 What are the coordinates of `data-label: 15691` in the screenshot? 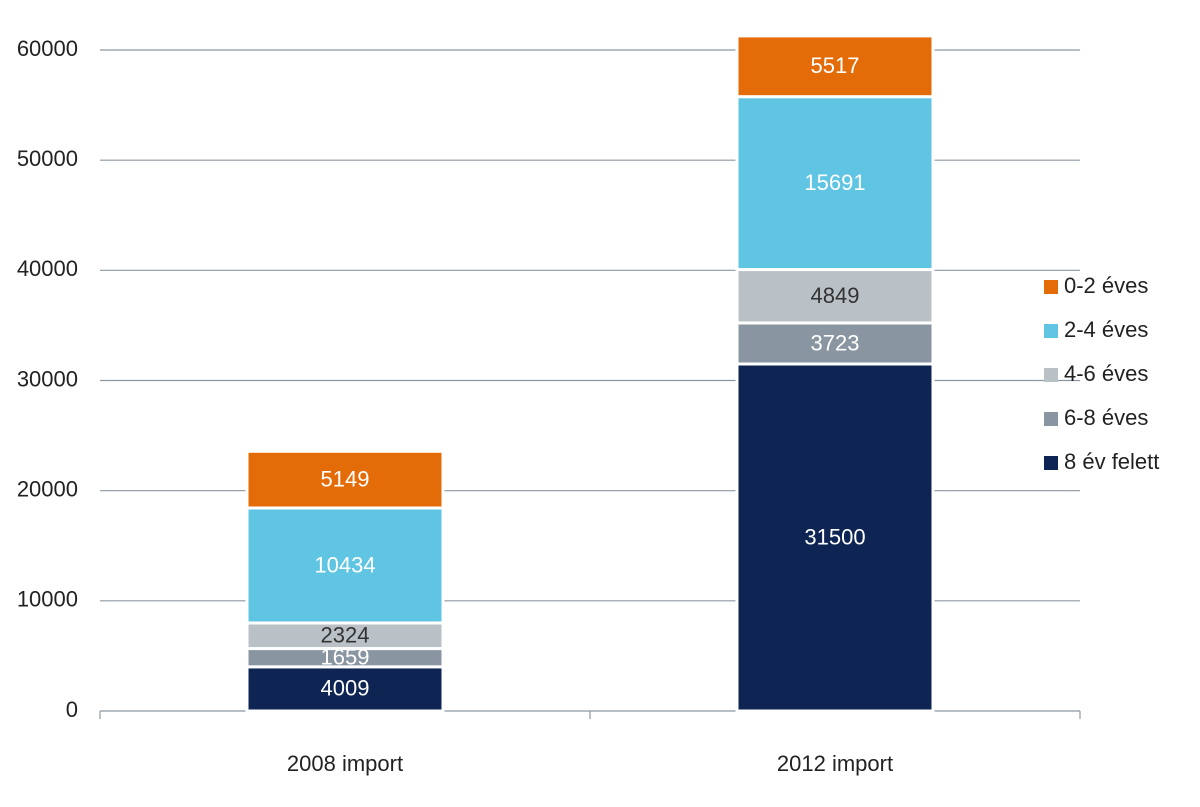 It's located at (834, 182).